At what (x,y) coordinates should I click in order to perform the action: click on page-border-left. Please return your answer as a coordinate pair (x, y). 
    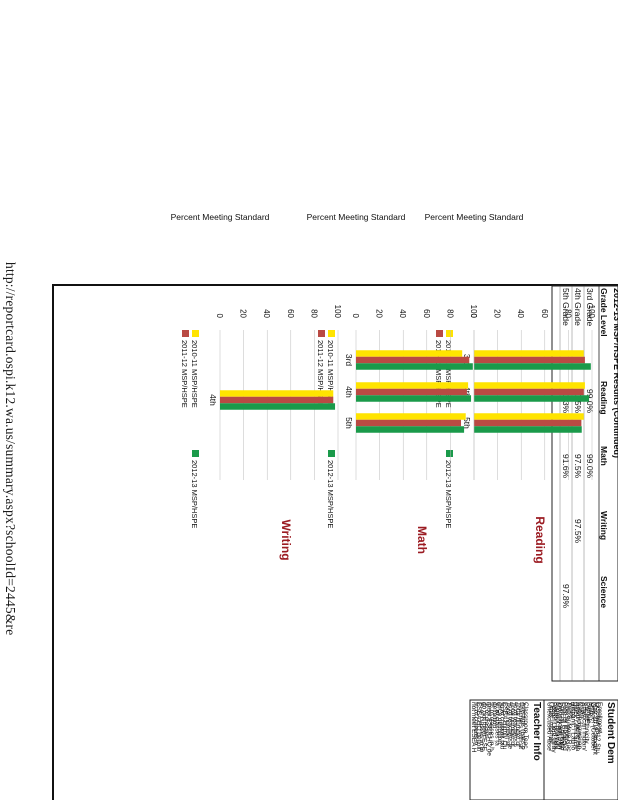
    Looking at the image, I should click on (53, 542).